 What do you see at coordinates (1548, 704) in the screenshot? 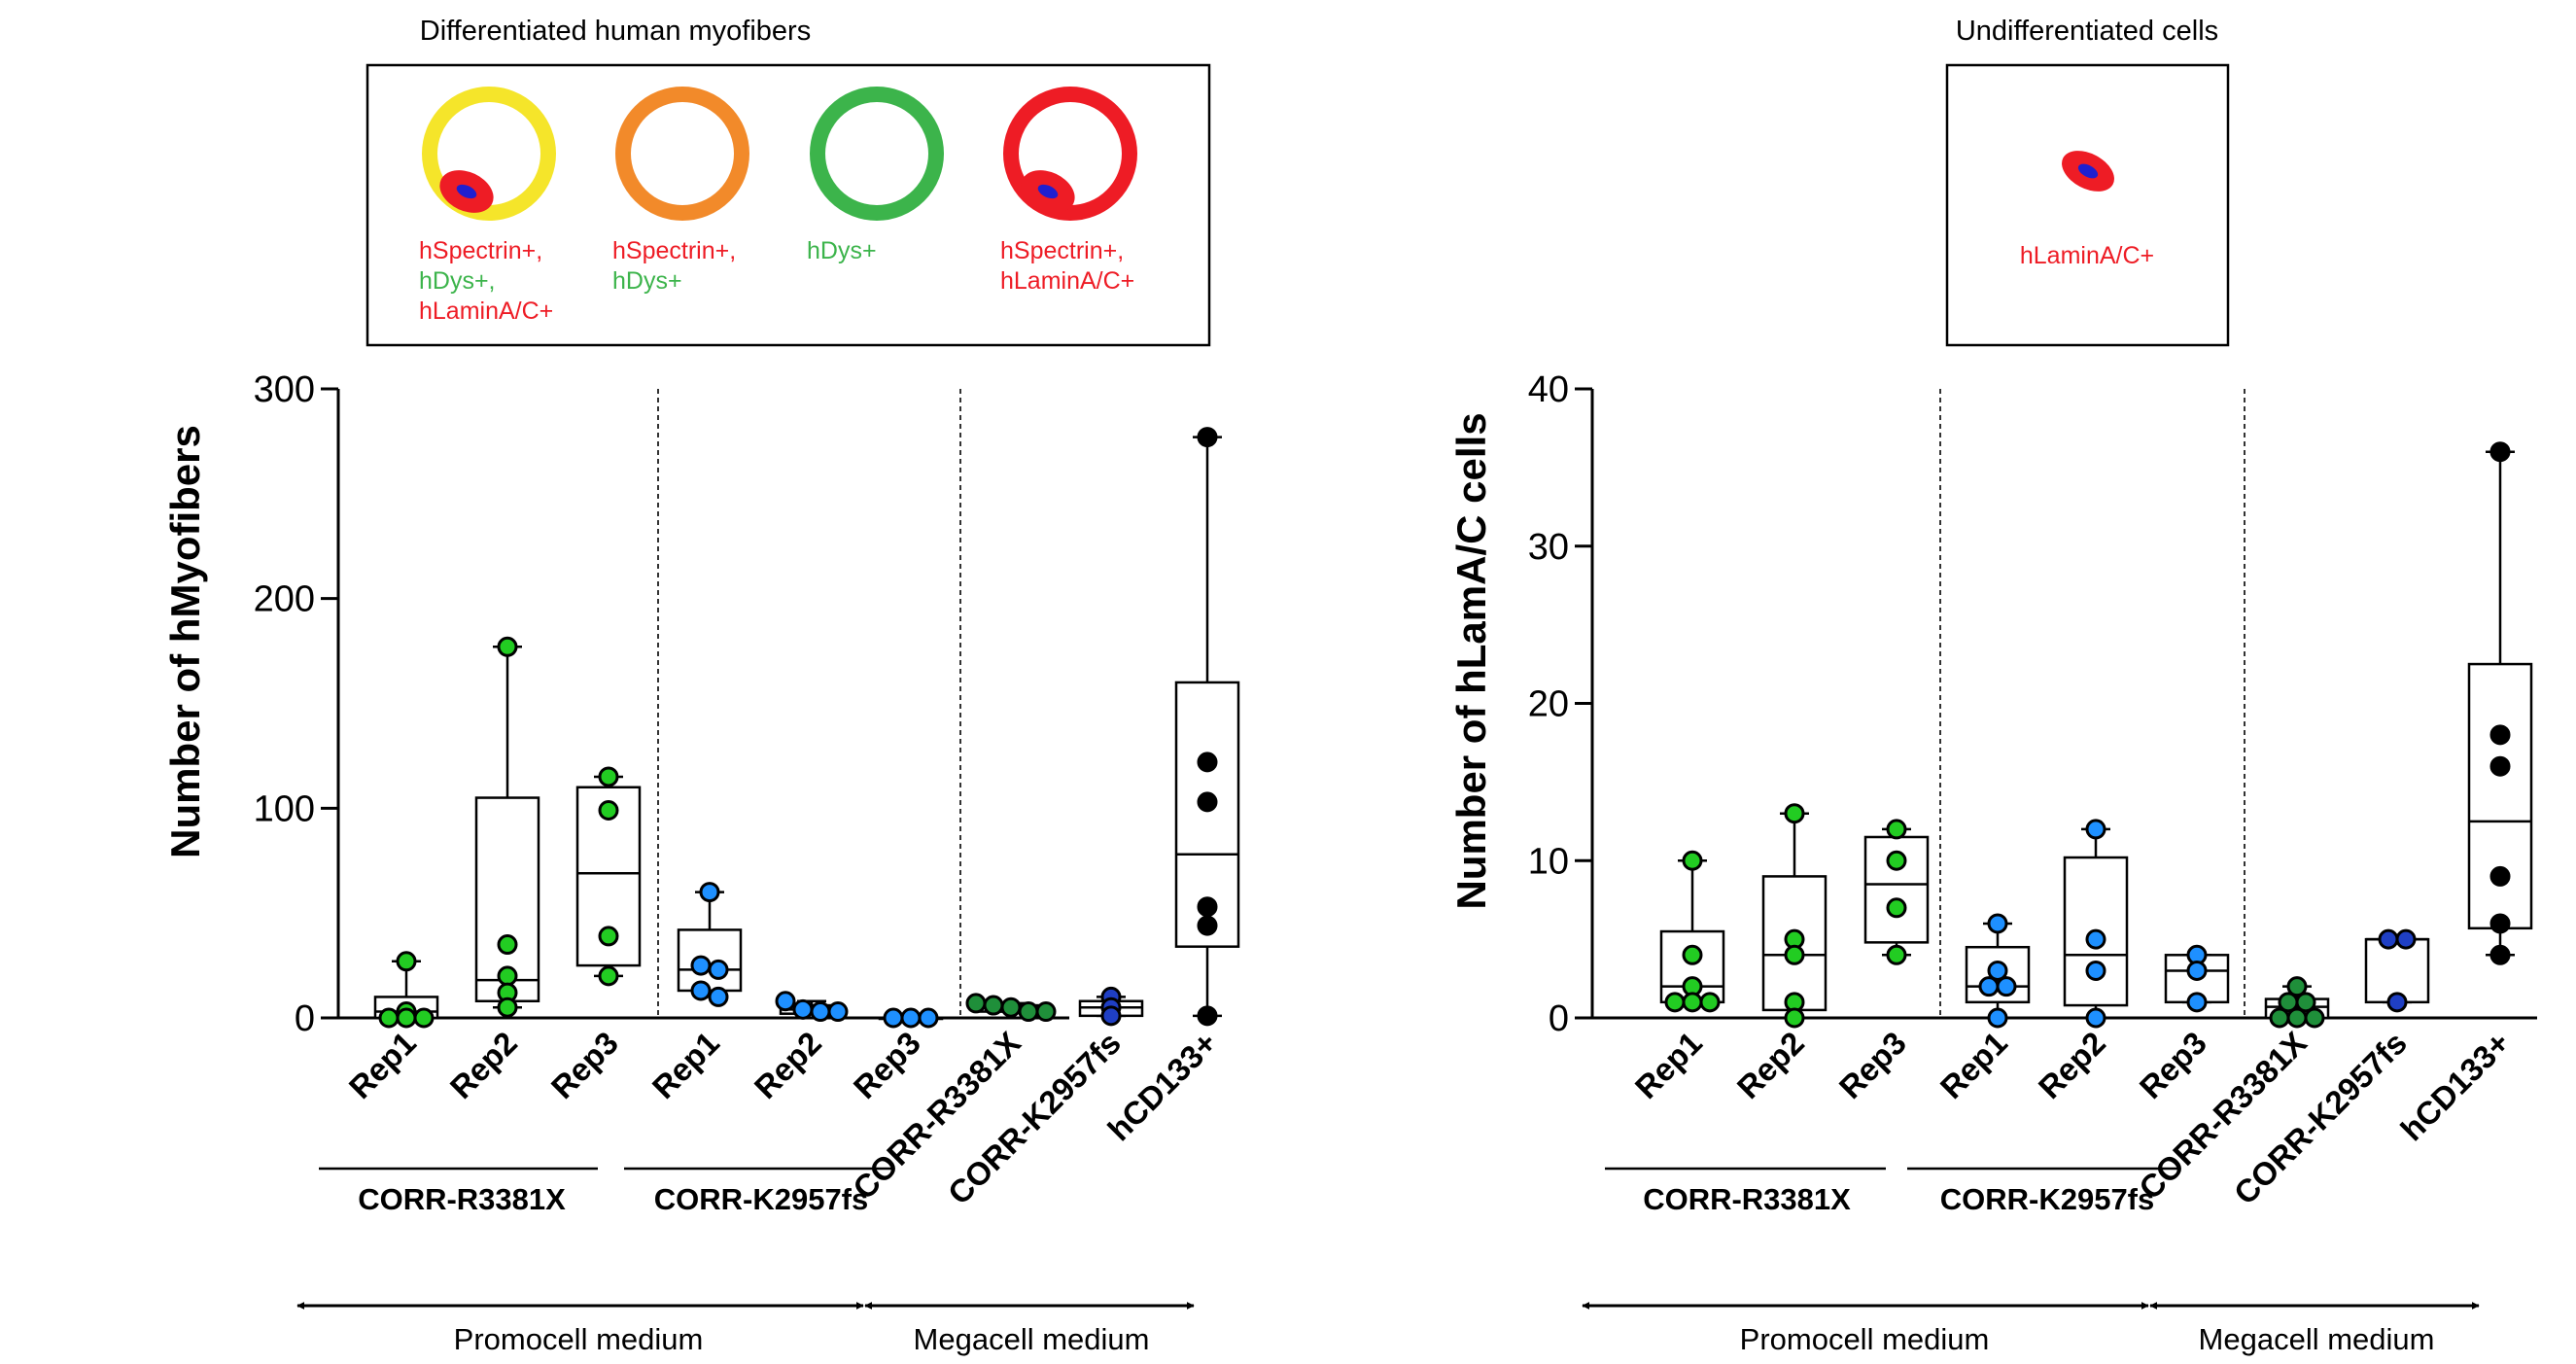
I see `y-tick-label: 20` at bounding box center [1548, 704].